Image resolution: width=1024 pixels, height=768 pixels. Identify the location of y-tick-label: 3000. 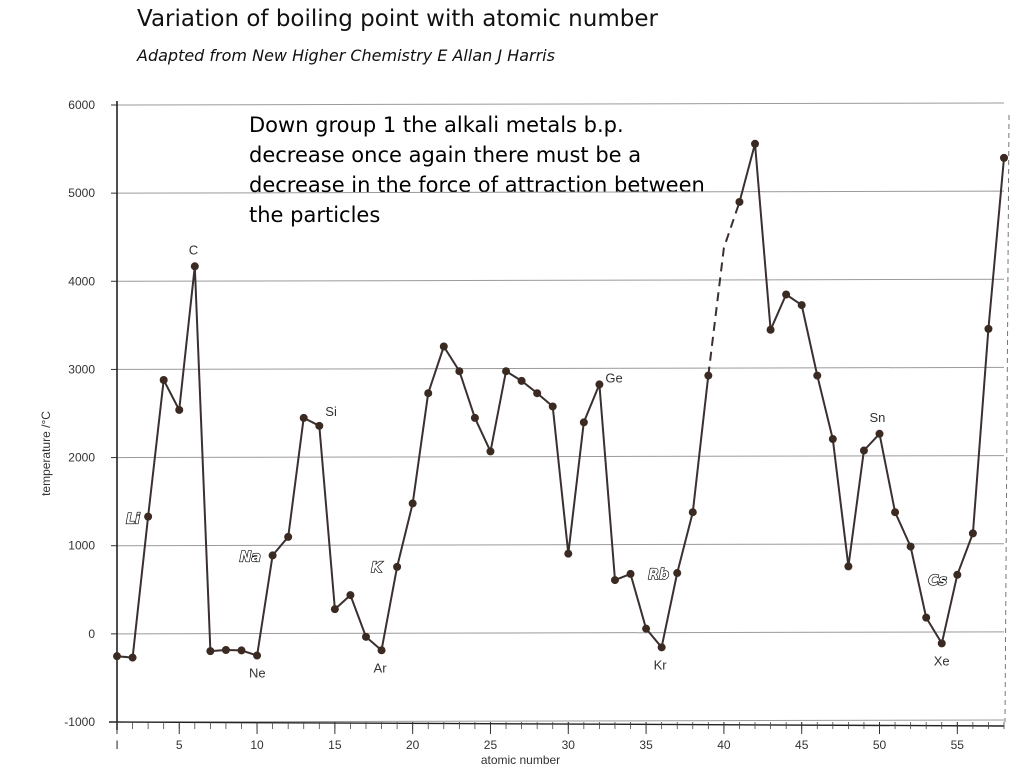
(81, 369).